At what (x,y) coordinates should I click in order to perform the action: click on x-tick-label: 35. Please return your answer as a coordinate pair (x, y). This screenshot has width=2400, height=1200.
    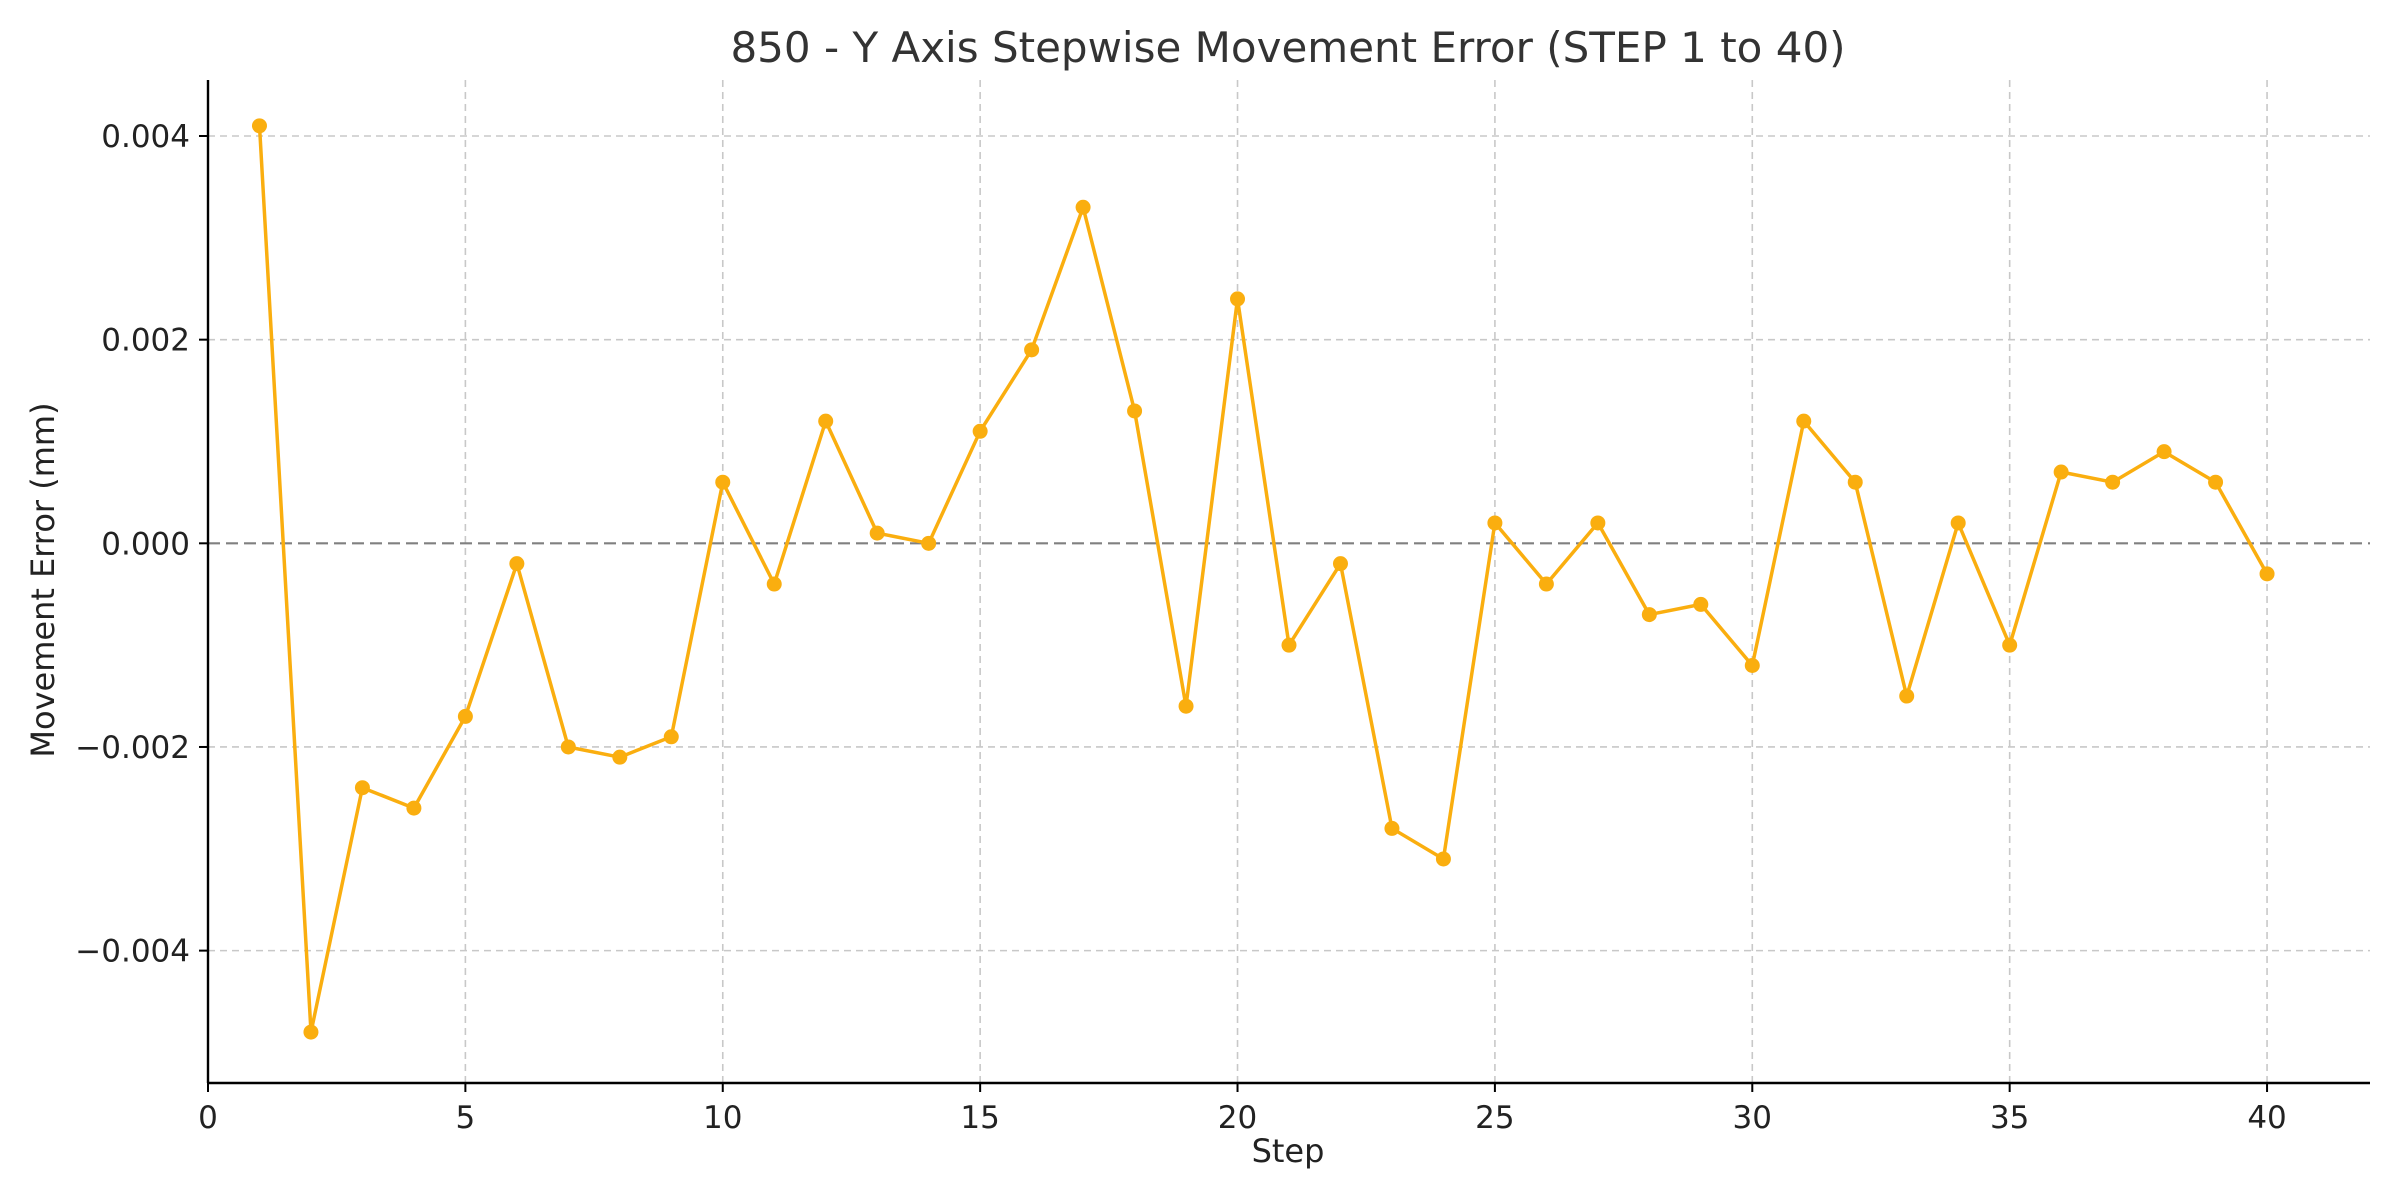
    Looking at the image, I should click on (2009, 1118).